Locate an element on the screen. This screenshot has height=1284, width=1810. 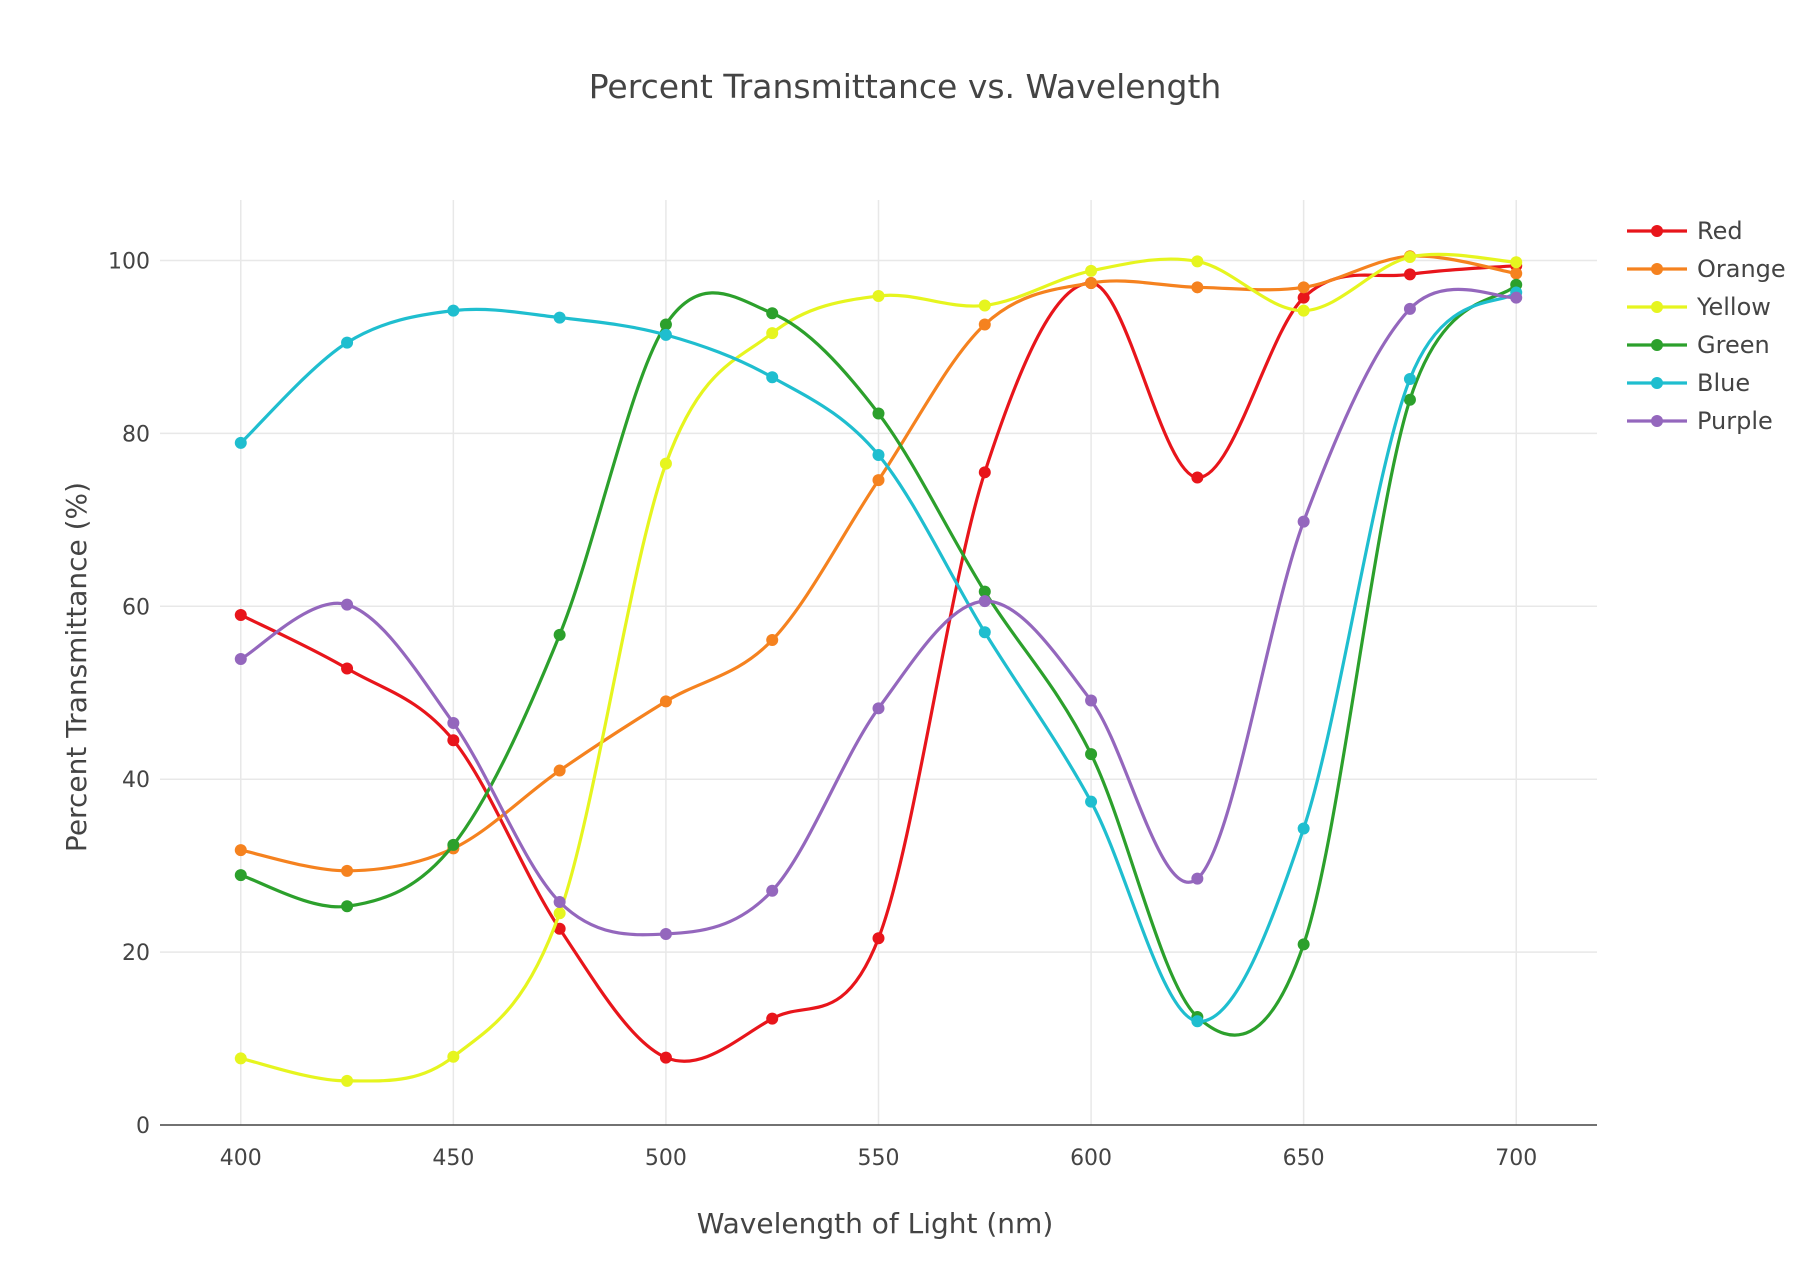
x-tick-label: 550 is located at coordinates (879, 1158).